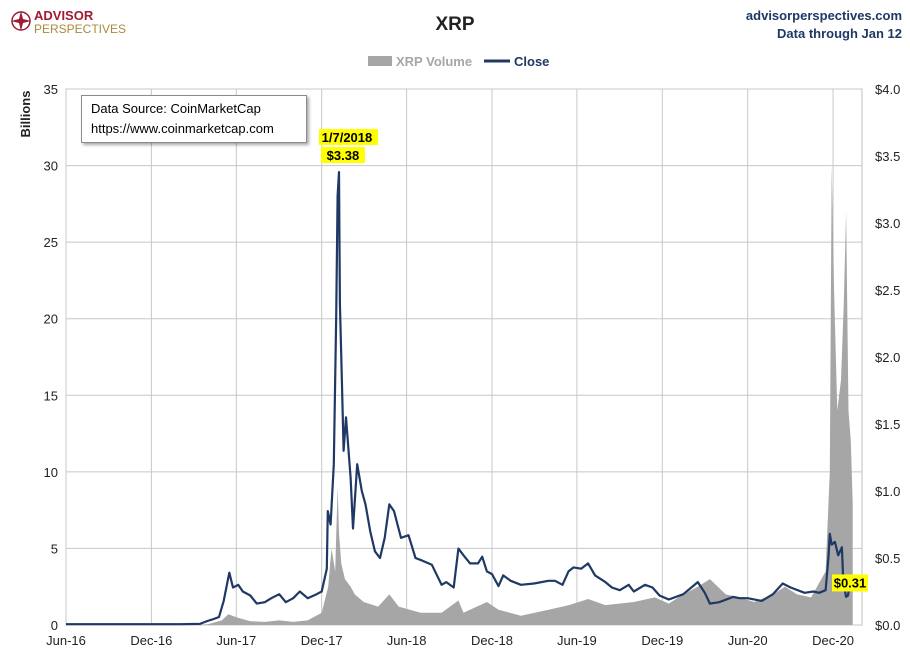 The image size is (910, 666). I want to click on y-right-tick-label: $1.0, so click(887, 491).